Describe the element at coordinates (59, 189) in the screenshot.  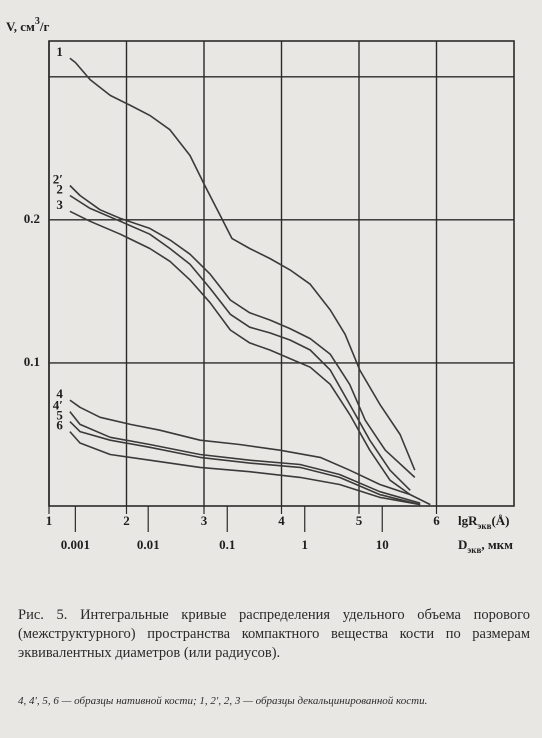
I see `series-label: 2` at that location.